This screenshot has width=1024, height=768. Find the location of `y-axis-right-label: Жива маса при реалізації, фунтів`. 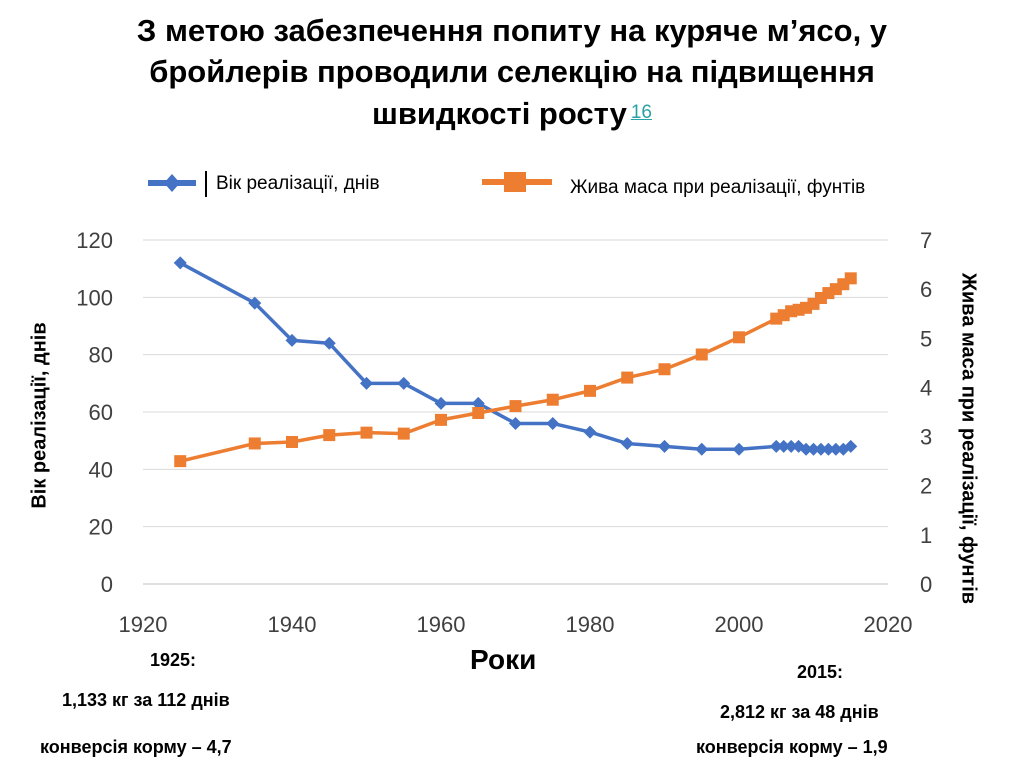

y-axis-right-label: Жива маса при реалізації, фунтів is located at coordinates (968, 438).